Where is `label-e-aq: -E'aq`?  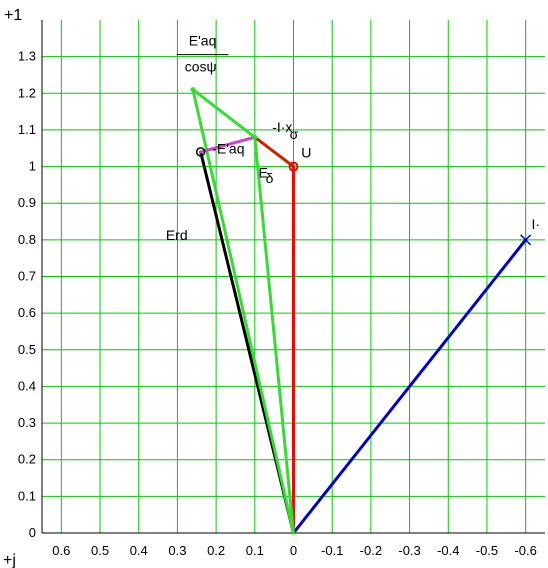
label-e-aq: -E'aq is located at coordinates (228, 149).